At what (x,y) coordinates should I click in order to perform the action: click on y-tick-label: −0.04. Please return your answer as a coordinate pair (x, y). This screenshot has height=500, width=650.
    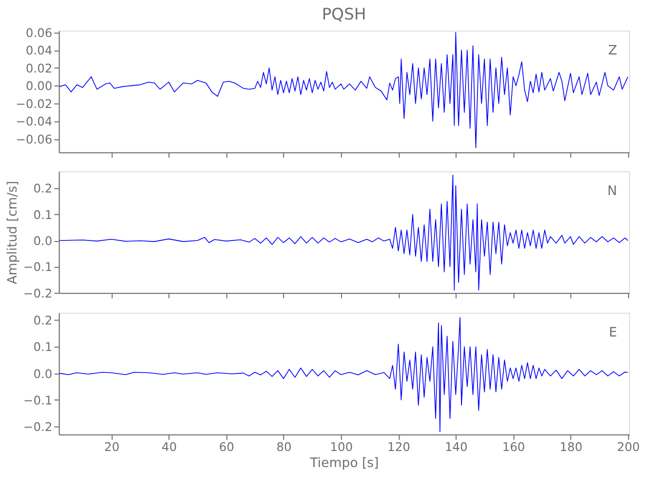
    Looking at the image, I should click on (34, 121).